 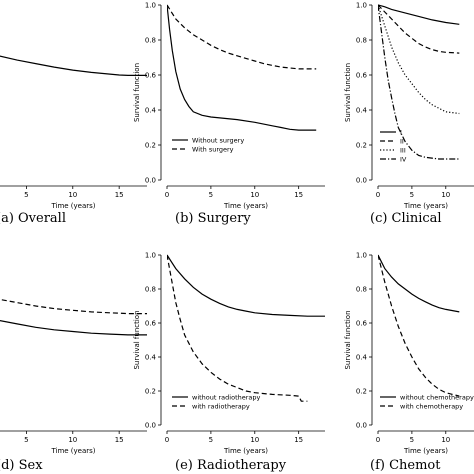 I want to click on series-group-chemotherapy, so click(x=419, y=325).